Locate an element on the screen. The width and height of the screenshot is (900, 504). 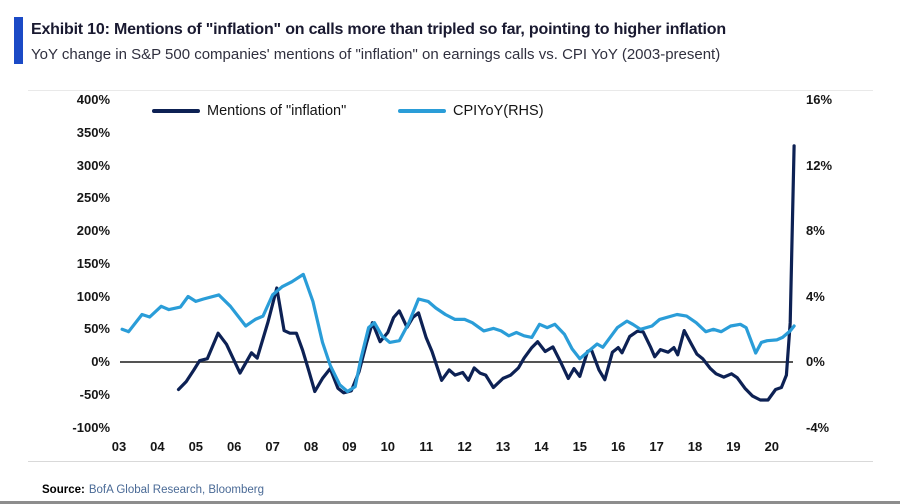
x-axis-tick: 20 is located at coordinates (772, 446).